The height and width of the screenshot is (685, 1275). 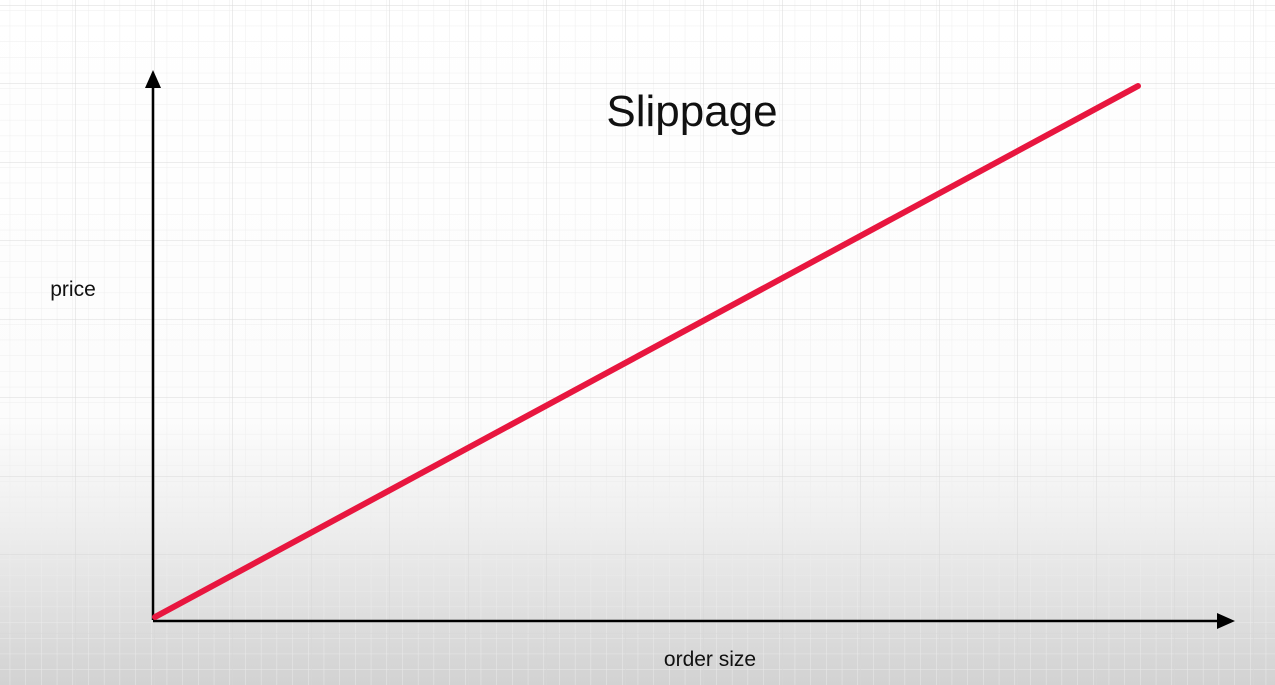 What do you see at coordinates (153, 79) in the screenshot?
I see `y-axis-arrow` at bounding box center [153, 79].